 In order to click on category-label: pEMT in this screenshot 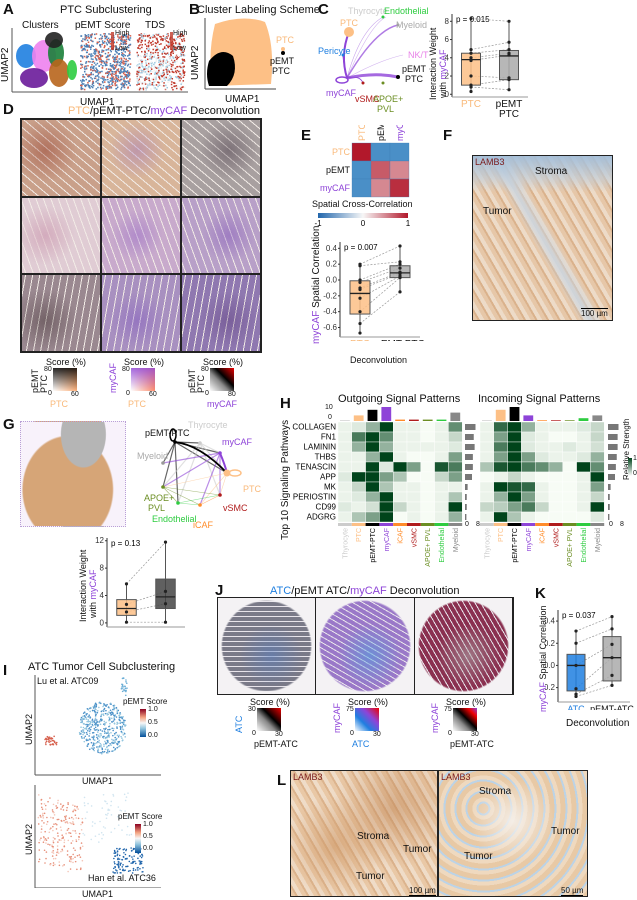, I will do `click(165, 629)`.